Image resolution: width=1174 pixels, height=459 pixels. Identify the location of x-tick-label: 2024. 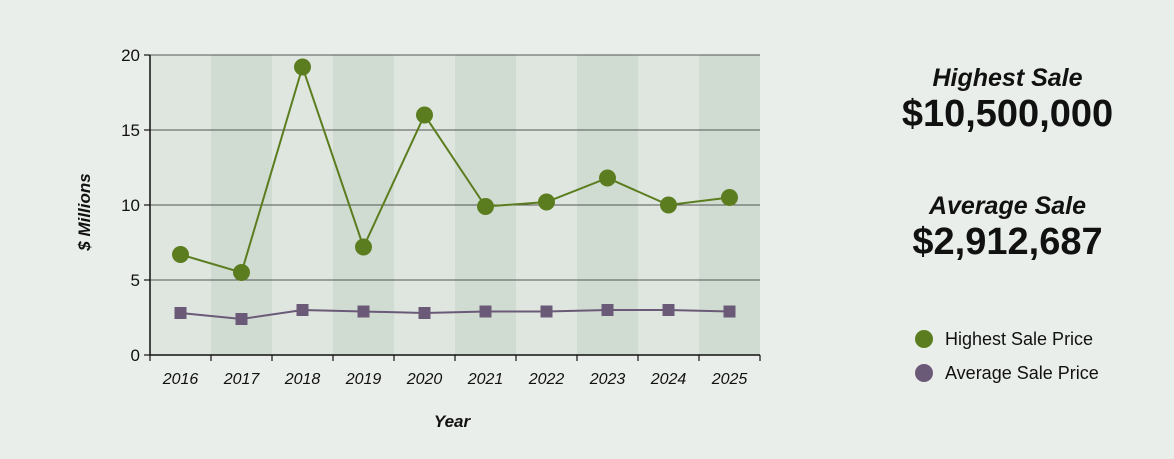
(668, 379).